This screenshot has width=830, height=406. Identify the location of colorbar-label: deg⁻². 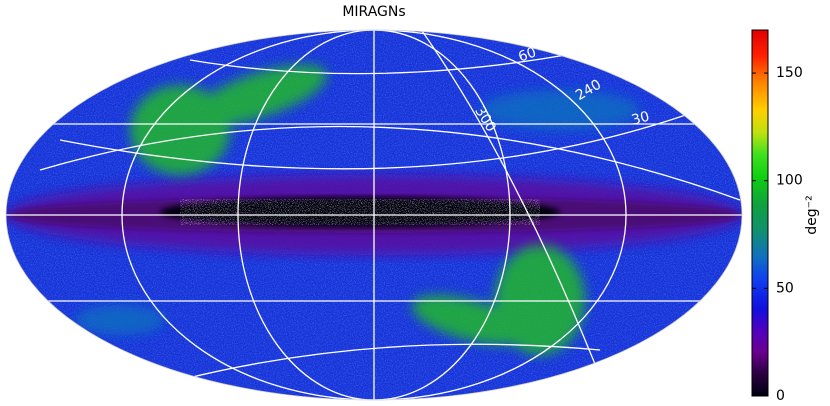
(812, 214).